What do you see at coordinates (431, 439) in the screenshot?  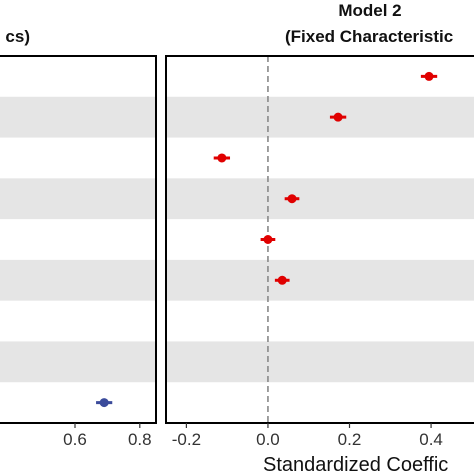 I see `panel2-x-tick-label: 0.4` at bounding box center [431, 439].